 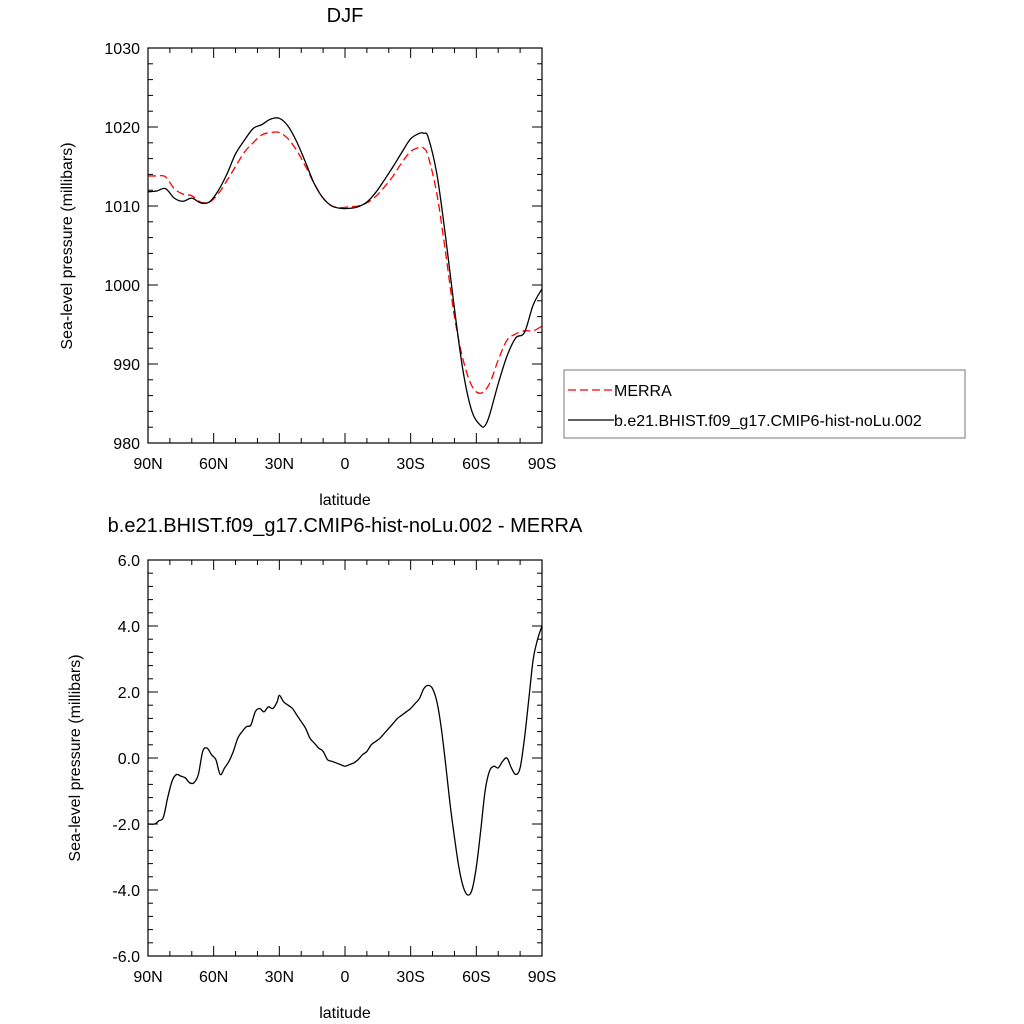 I want to click on top-axis-ticks, so click(x=345, y=245).